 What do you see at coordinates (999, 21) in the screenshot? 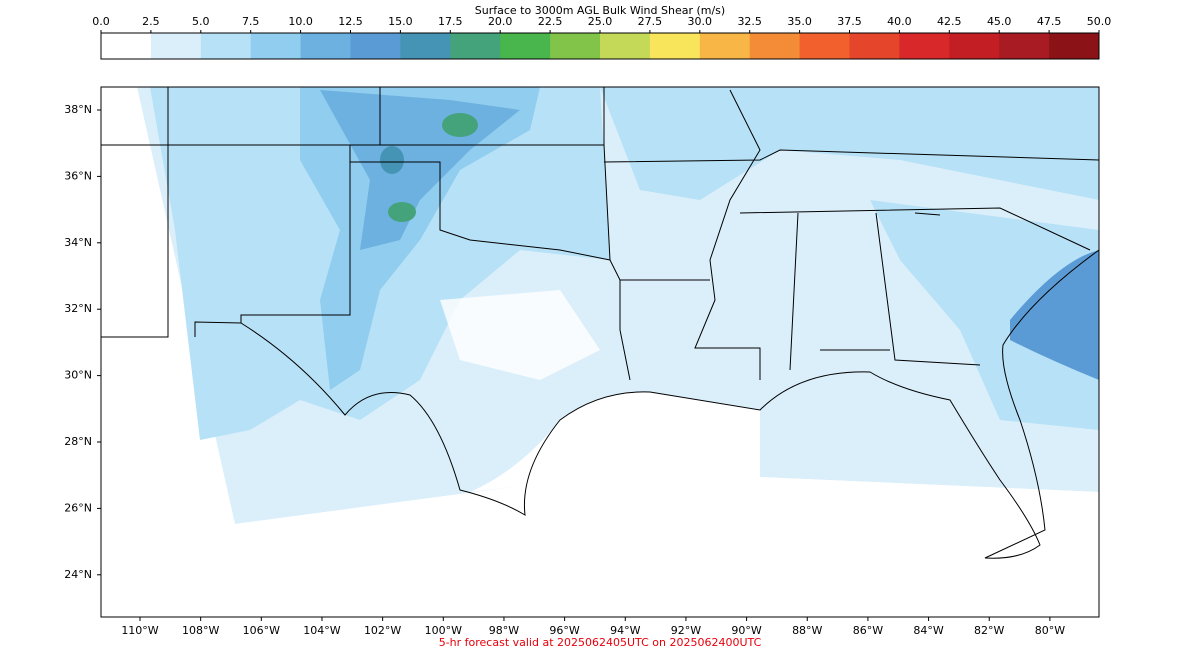
I see `colorbar-tick-label: 45.0` at bounding box center [999, 21].